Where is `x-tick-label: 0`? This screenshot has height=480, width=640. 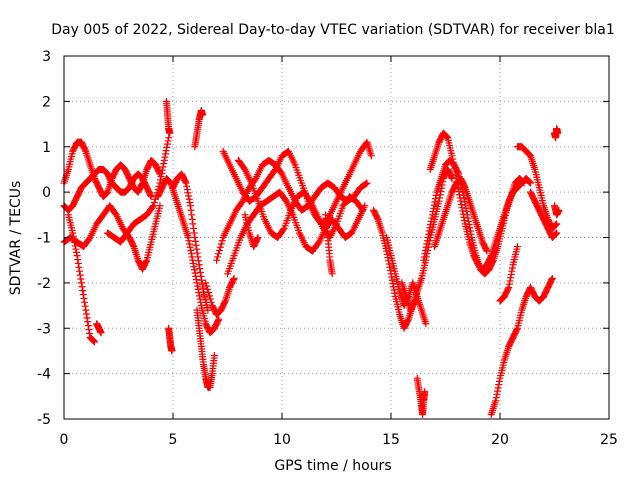
x-tick-label: 0 is located at coordinates (64, 440).